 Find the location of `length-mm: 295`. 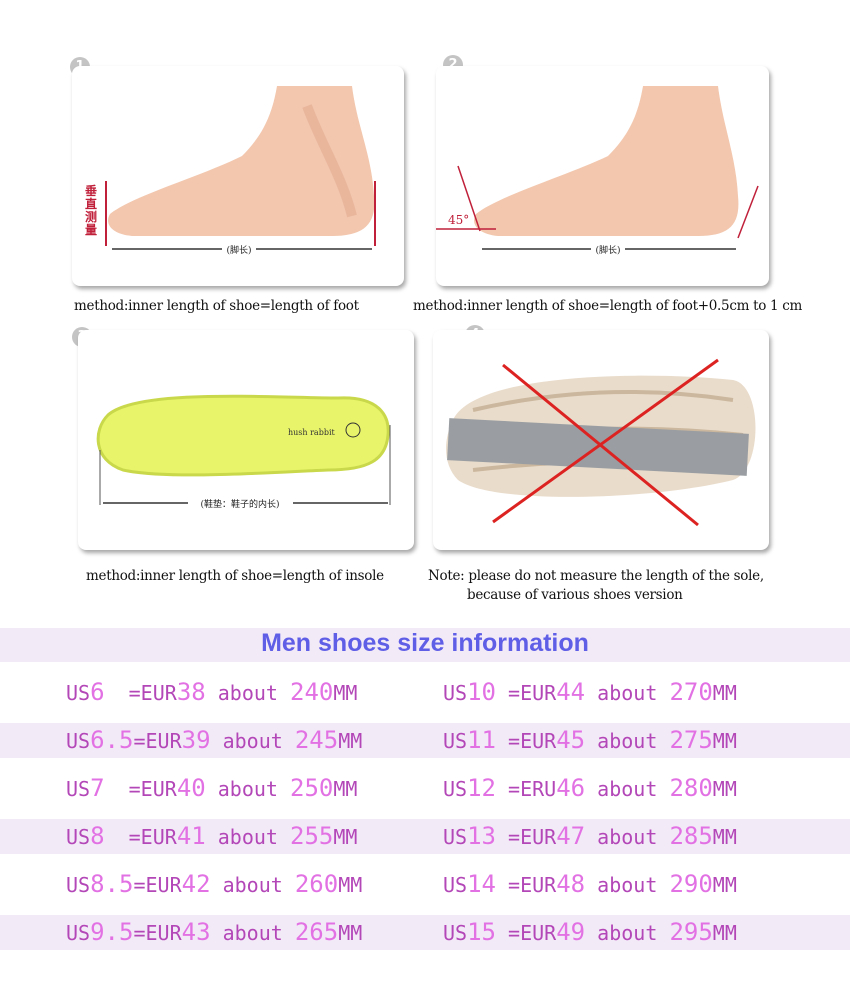

length-mm: 295 is located at coordinates (691, 932).